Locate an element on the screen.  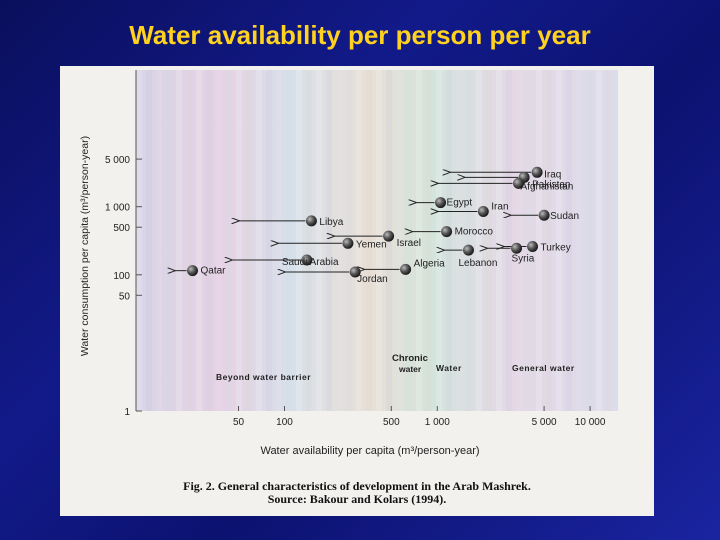
zone-label: Beyond water barrier is located at coordinates (263, 377).